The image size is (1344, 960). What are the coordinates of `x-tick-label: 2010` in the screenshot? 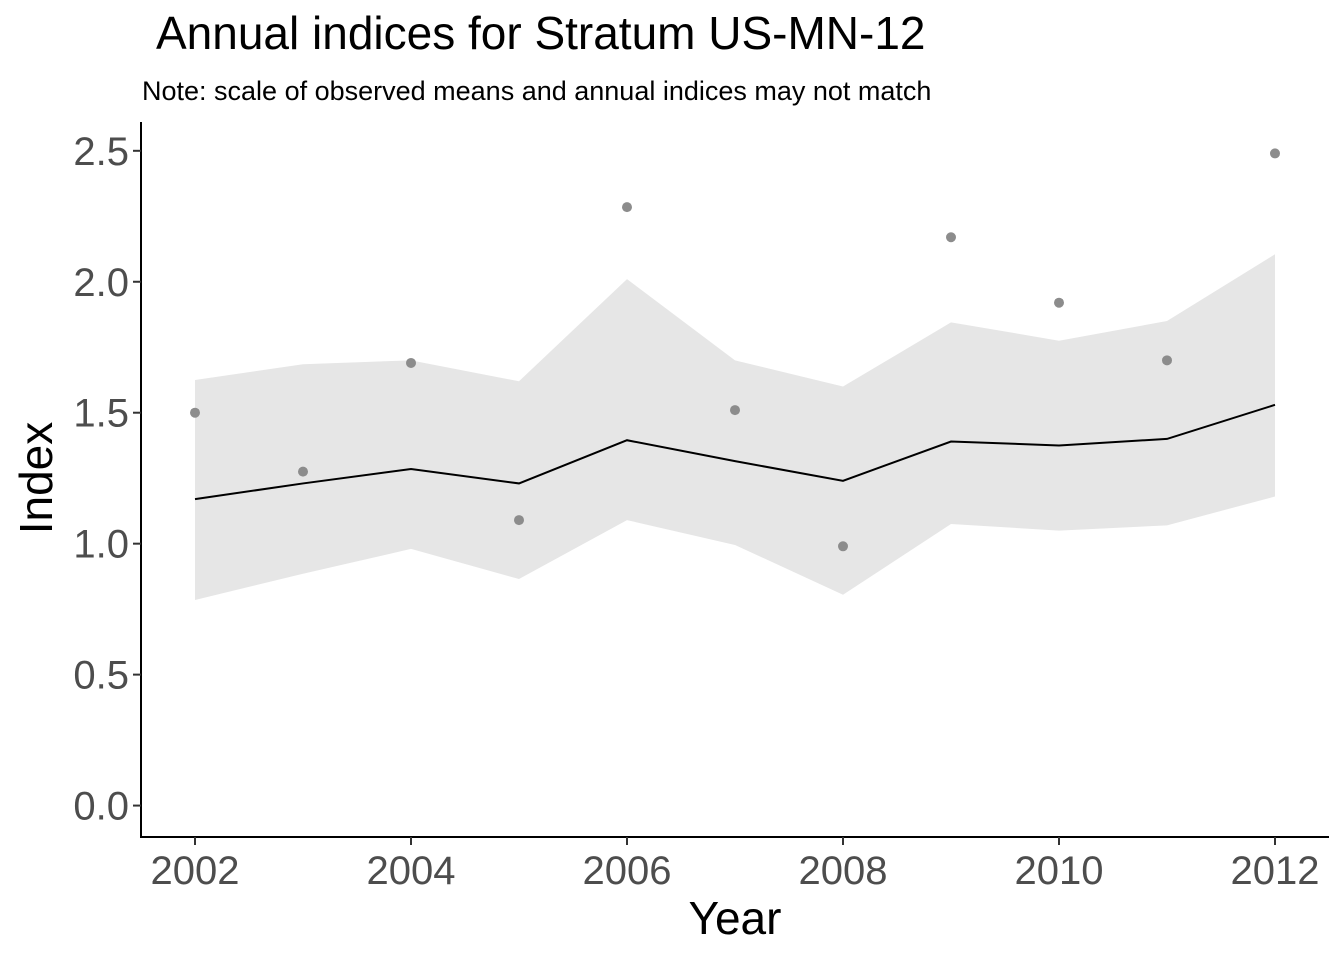 It's located at (1059, 871).